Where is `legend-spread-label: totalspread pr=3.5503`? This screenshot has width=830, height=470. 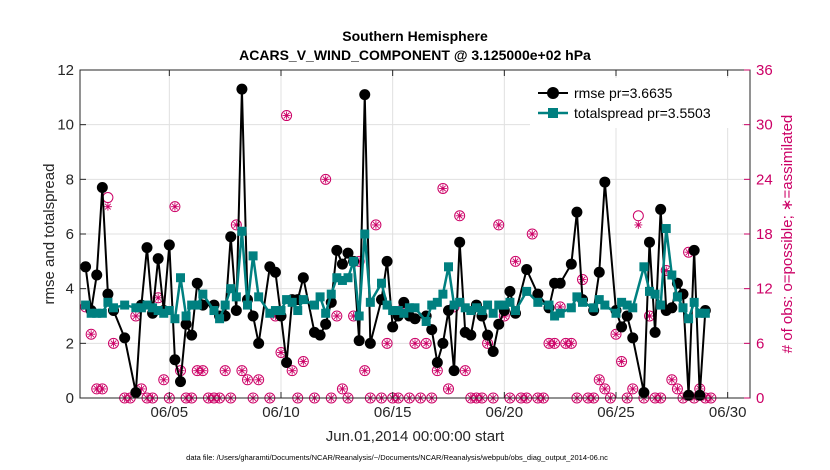
legend-spread-label: totalspread pr=3.5503 is located at coordinates (642, 113).